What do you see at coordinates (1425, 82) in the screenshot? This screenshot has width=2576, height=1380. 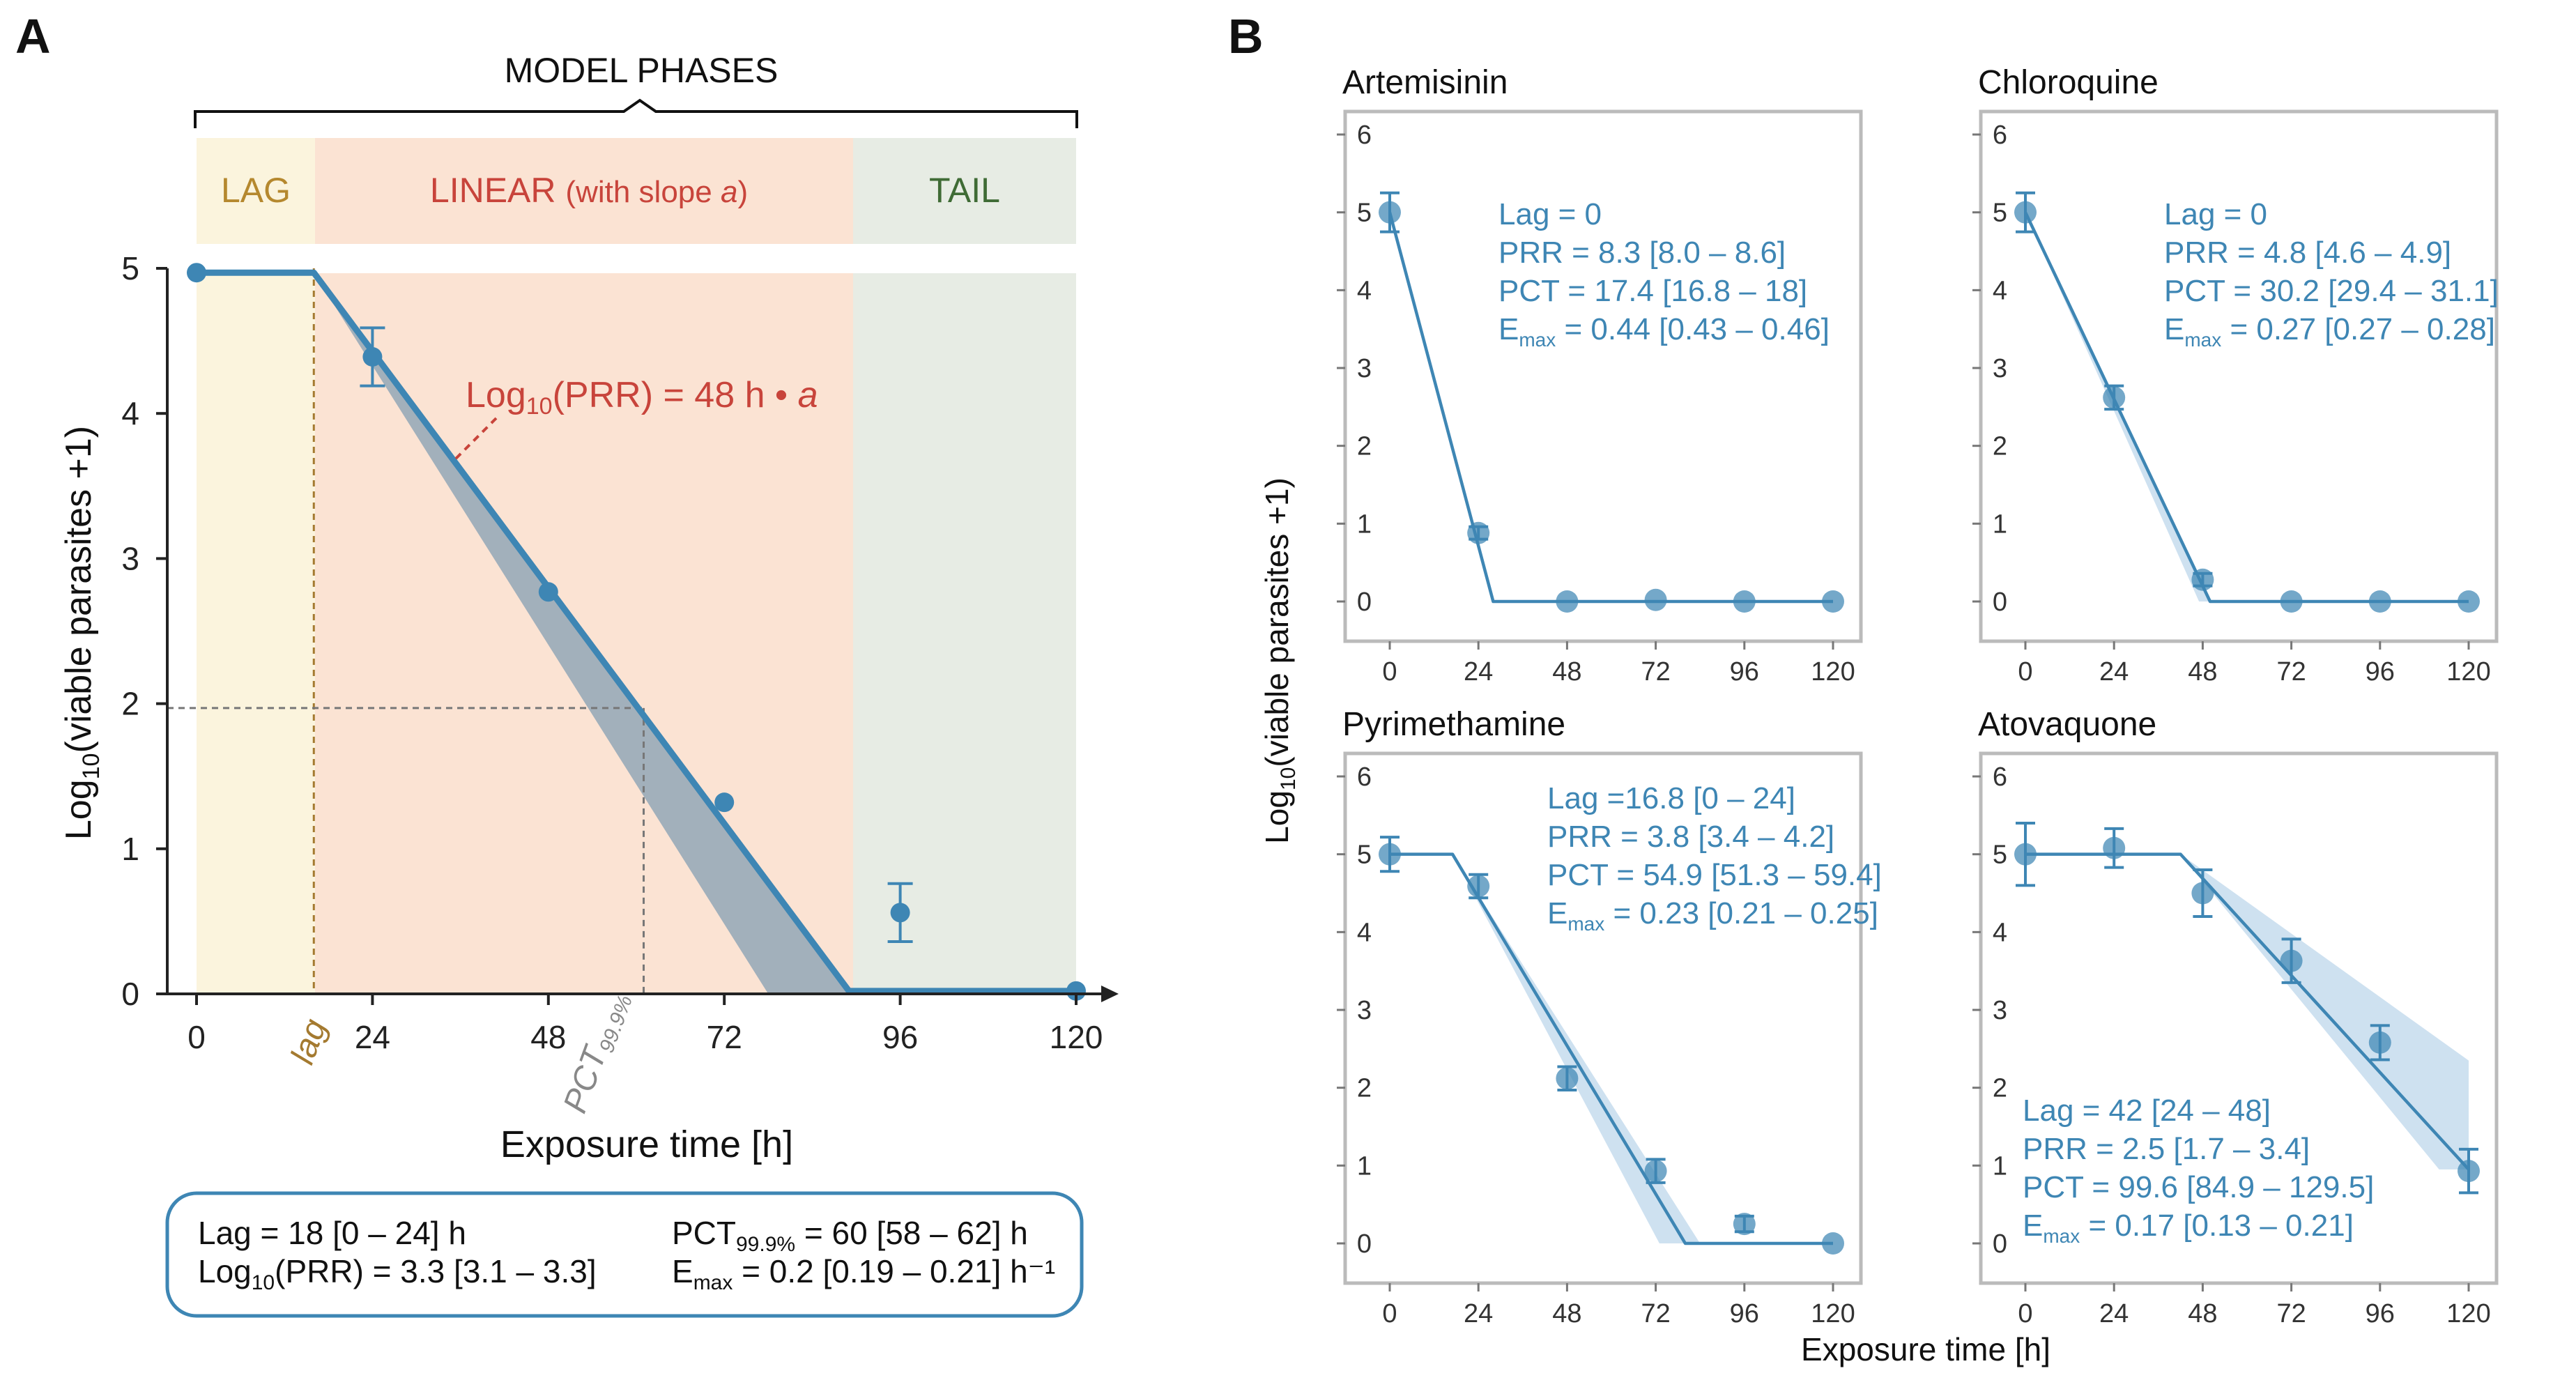 I see `subplot-title: Artemisinin` at bounding box center [1425, 82].